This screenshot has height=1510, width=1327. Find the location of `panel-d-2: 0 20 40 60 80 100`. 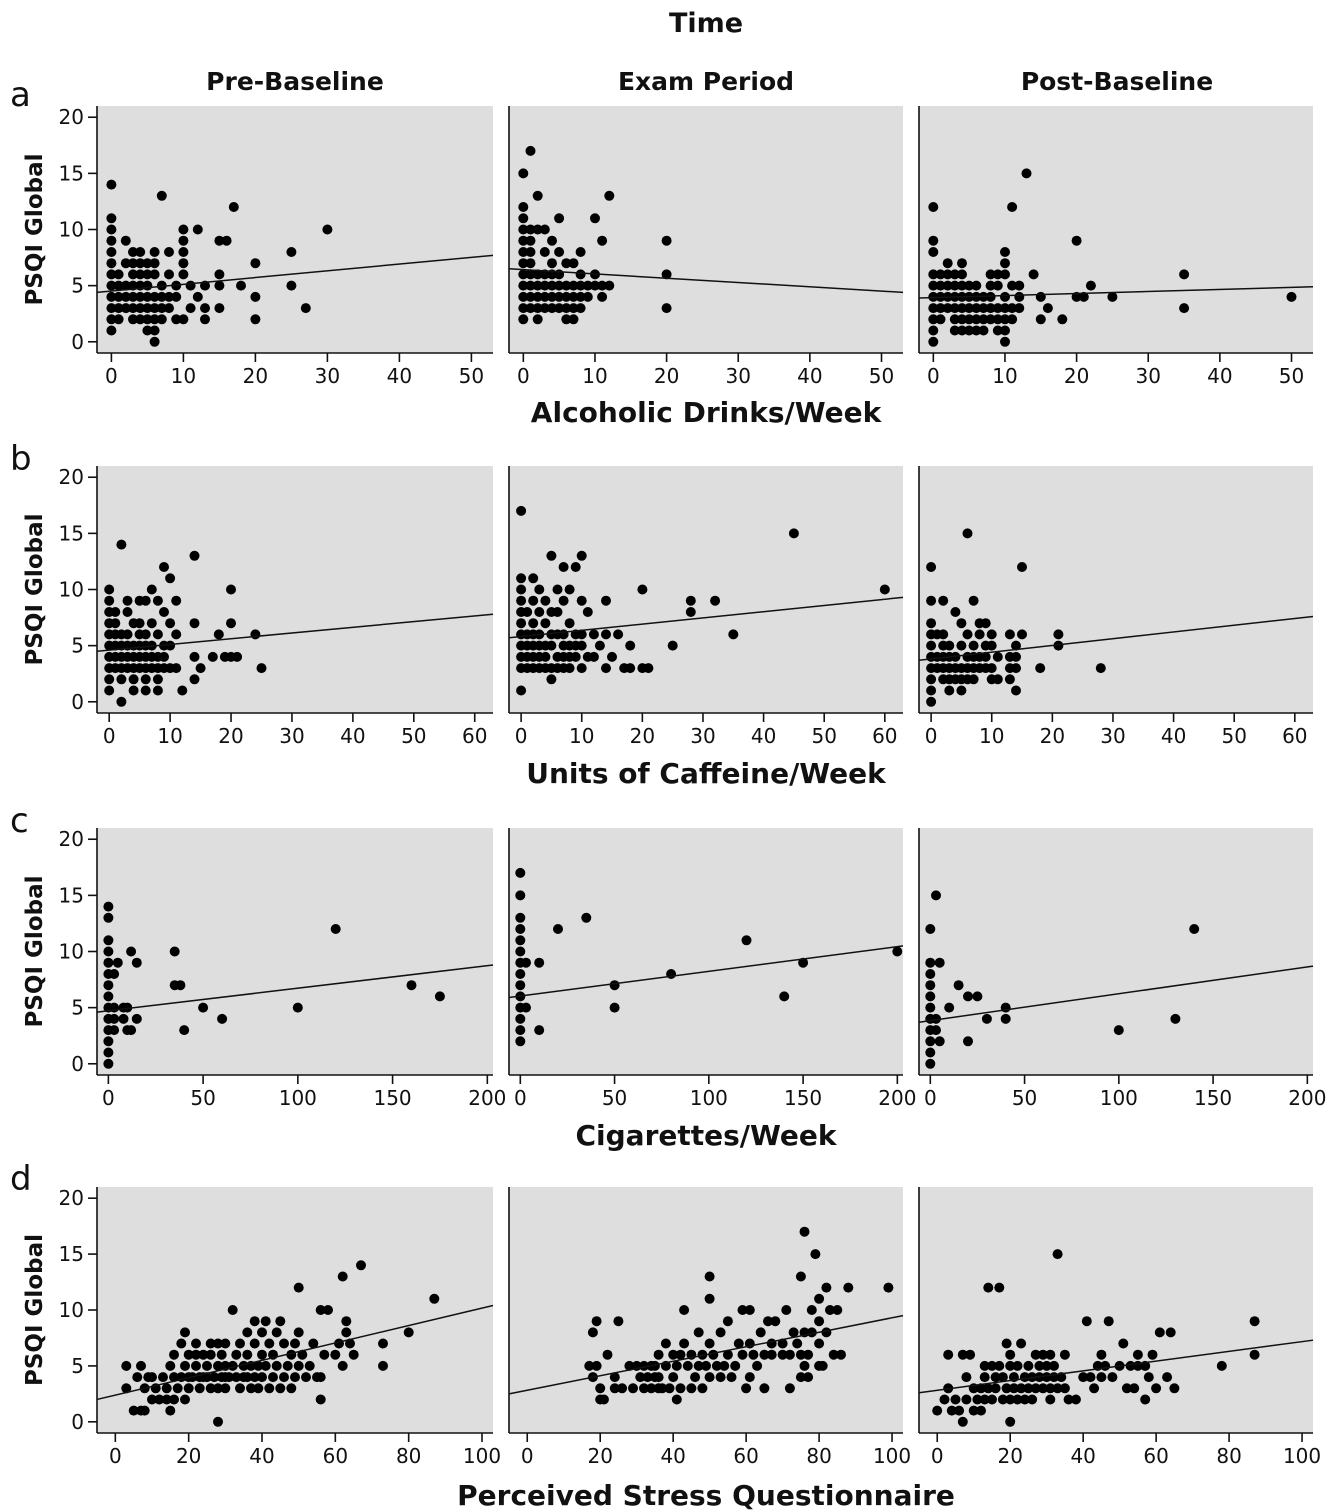

panel-d-2: 0 20 40 60 80 100 is located at coordinates (709, 1327).